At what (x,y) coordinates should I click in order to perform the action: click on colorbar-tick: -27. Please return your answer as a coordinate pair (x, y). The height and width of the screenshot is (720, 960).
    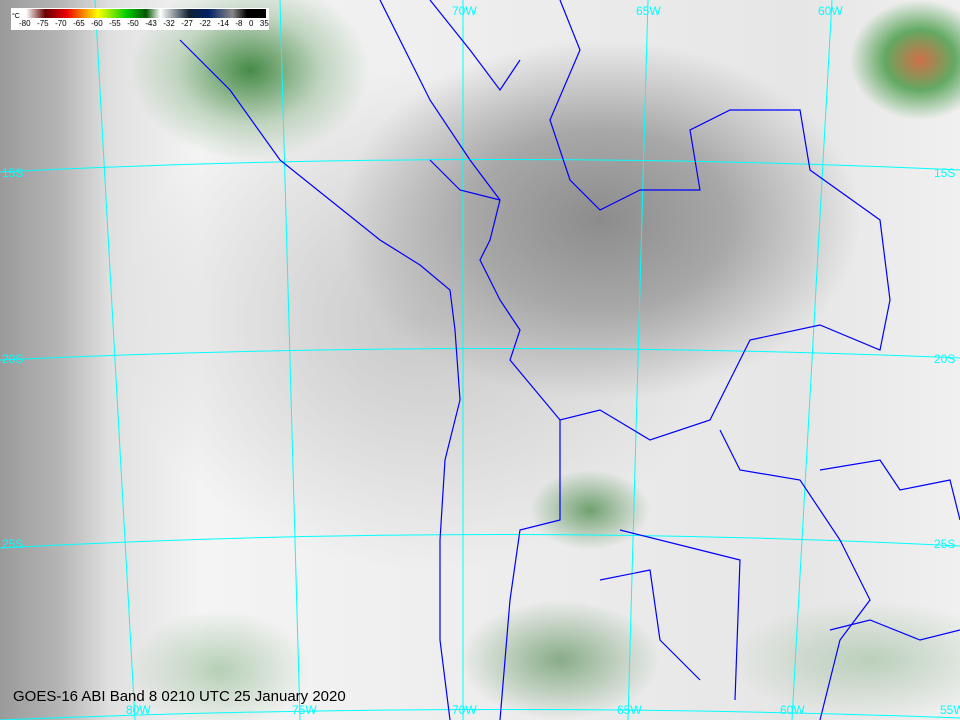
    Looking at the image, I should click on (187, 23).